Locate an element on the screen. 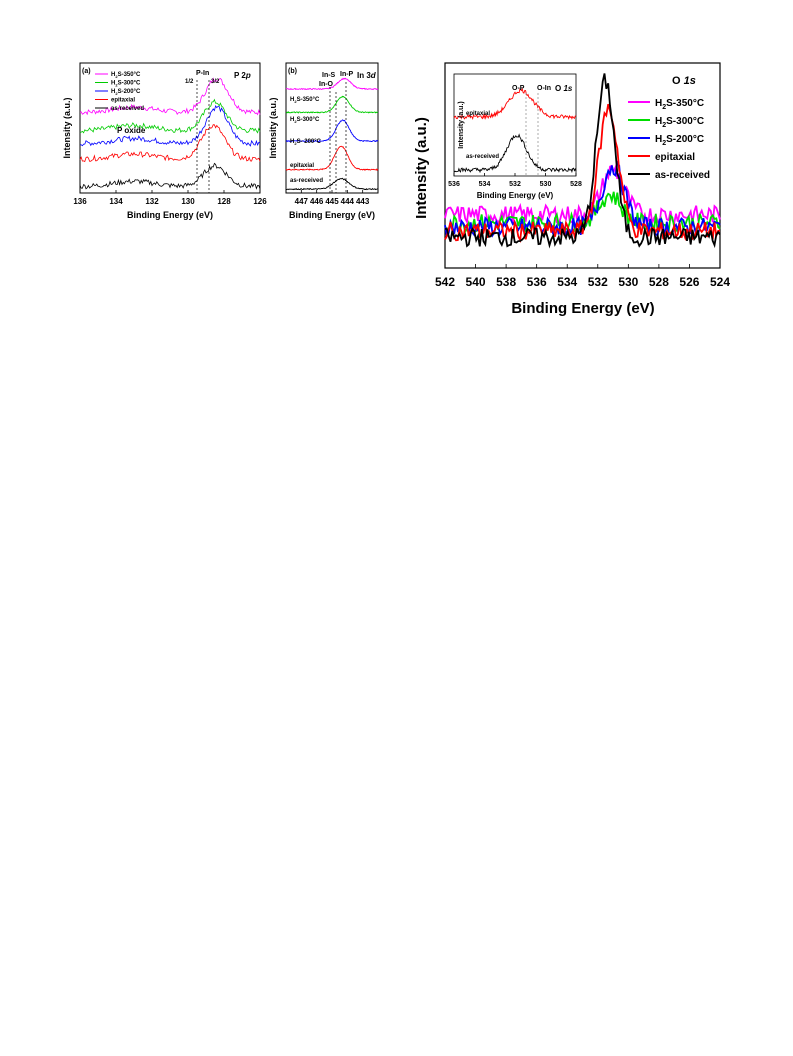 The height and width of the screenshot is (1056, 793). inset-x-axis-label: Binding Energy (eV) is located at coordinates (515, 195).